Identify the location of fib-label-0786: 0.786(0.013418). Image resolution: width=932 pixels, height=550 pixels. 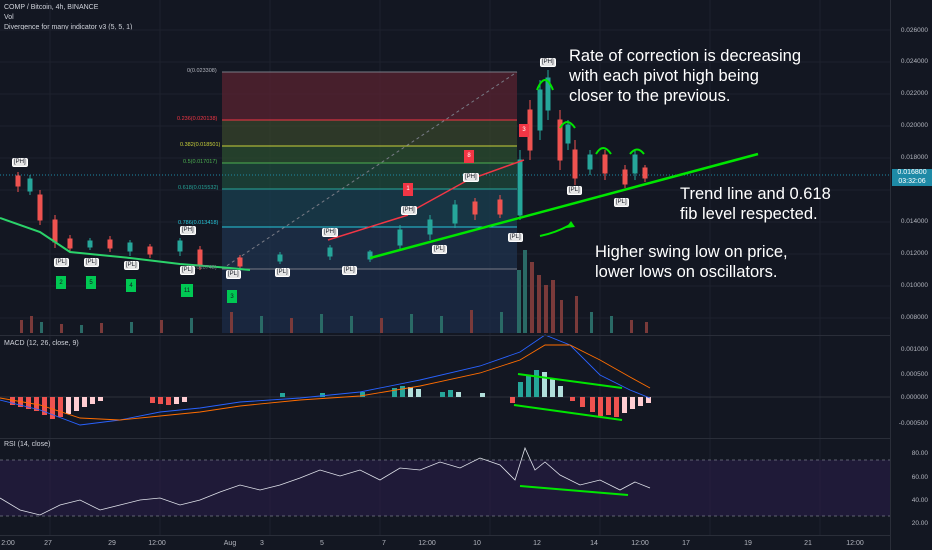
(198, 223).